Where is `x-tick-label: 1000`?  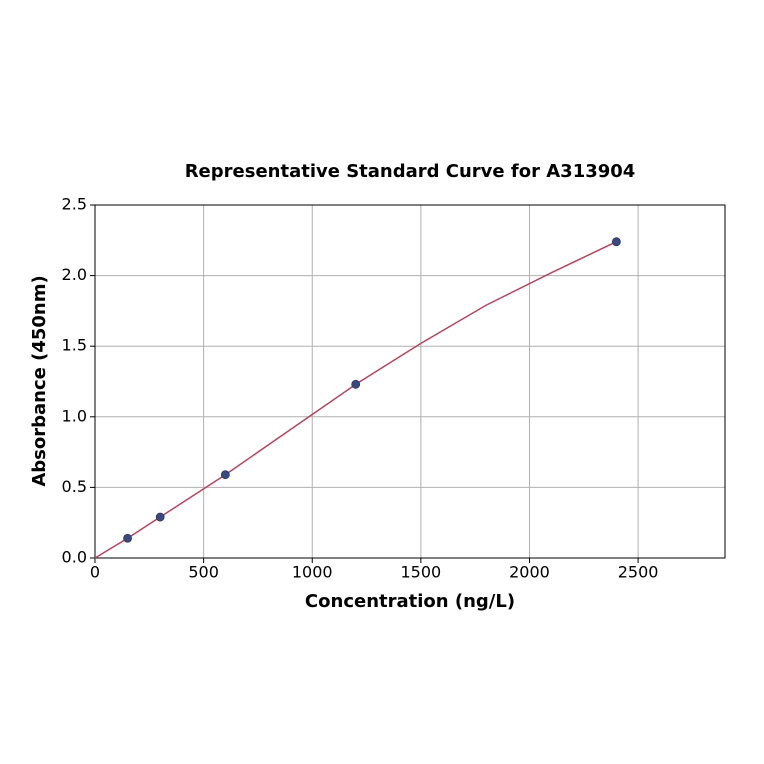
x-tick-label: 1000 is located at coordinates (312, 572).